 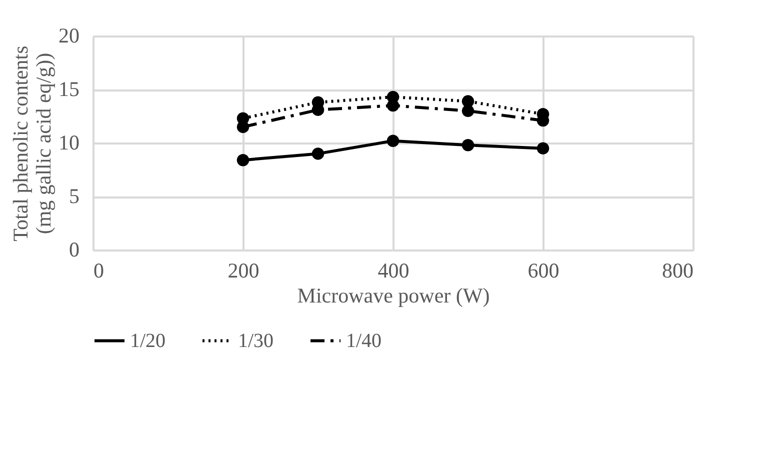 What do you see at coordinates (69, 142) in the screenshot?
I see `y-tick-label: 10` at bounding box center [69, 142].